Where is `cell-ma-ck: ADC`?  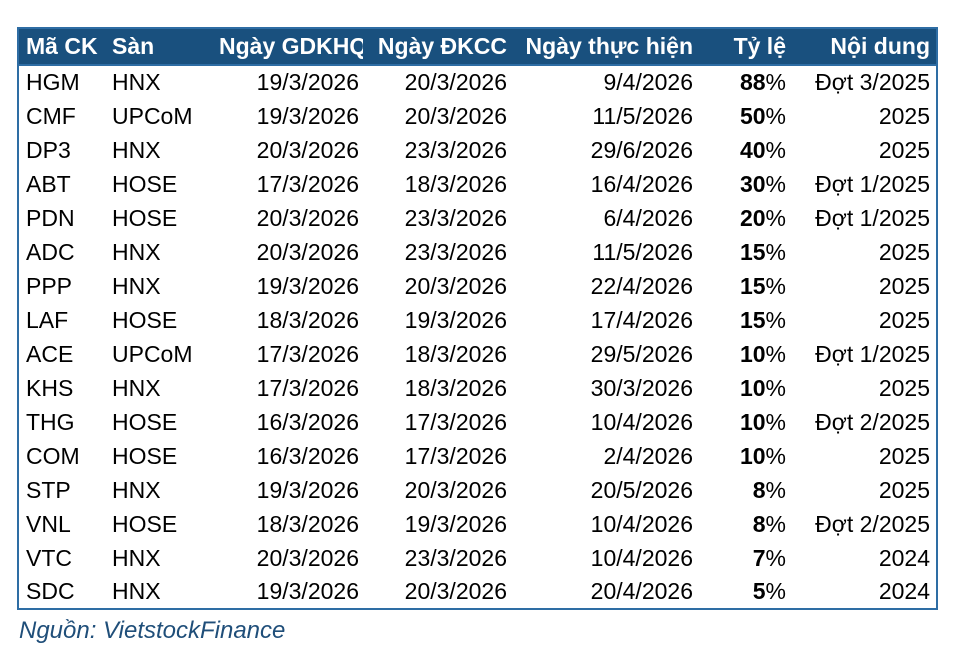
cell-ma-ck: ADC is located at coordinates (50, 251).